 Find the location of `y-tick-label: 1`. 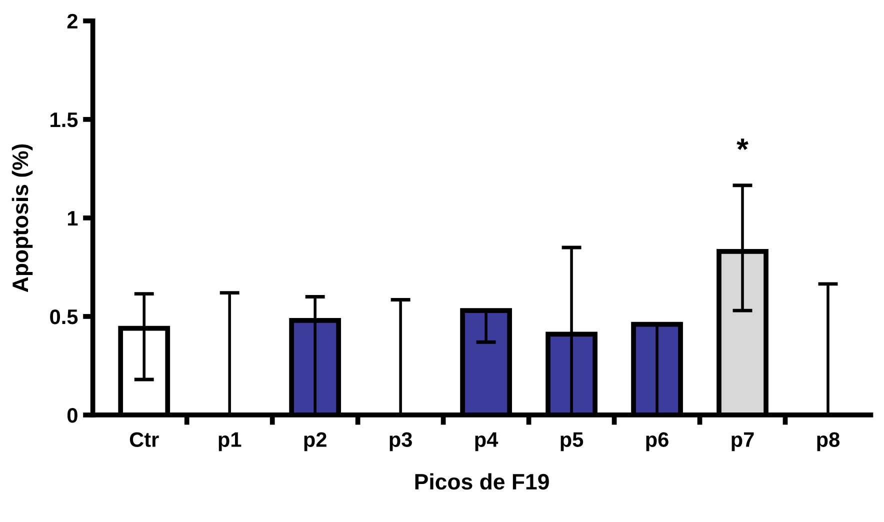

y-tick-label: 1 is located at coordinates (73, 218).